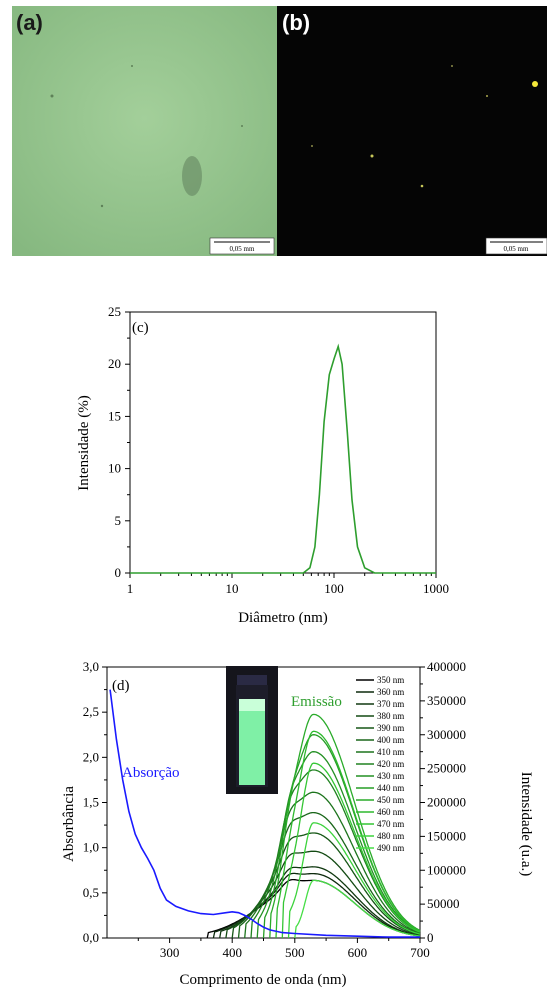 The image size is (548, 995). What do you see at coordinates (69, 824) in the screenshot?
I see `chart-d-ylabel: Absorbância` at bounding box center [69, 824].